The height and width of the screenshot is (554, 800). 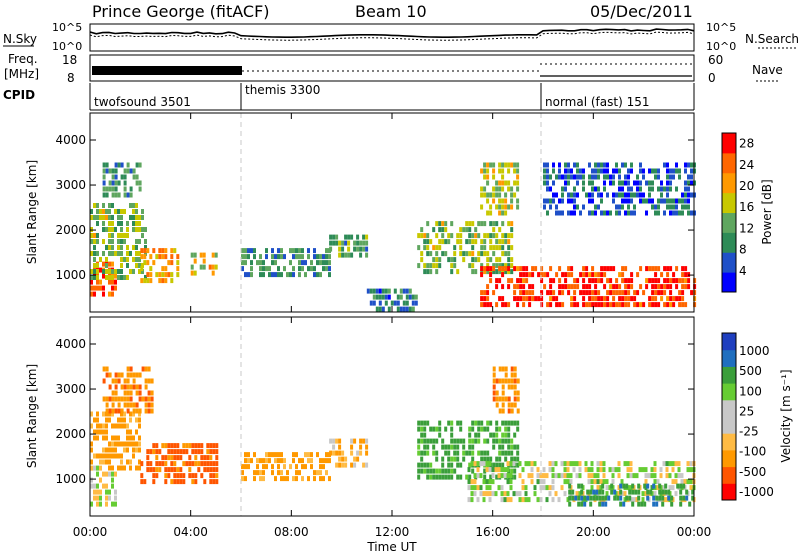 What do you see at coordinates (729, 458) in the screenshot?
I see `colorbar-swatch` at bounding box center [729, 458].